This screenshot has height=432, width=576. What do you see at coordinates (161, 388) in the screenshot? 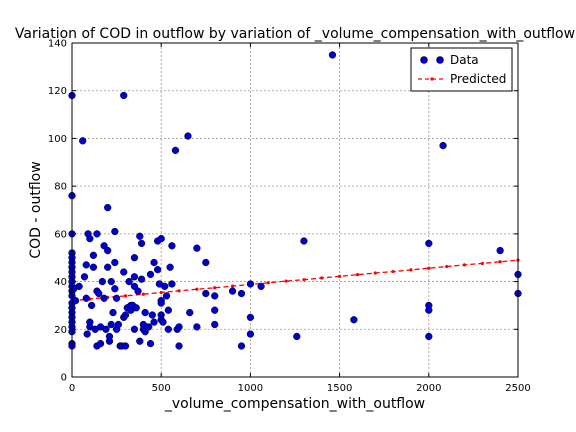
I see `x-tick-label: 500` at bounding box center [161, 388].